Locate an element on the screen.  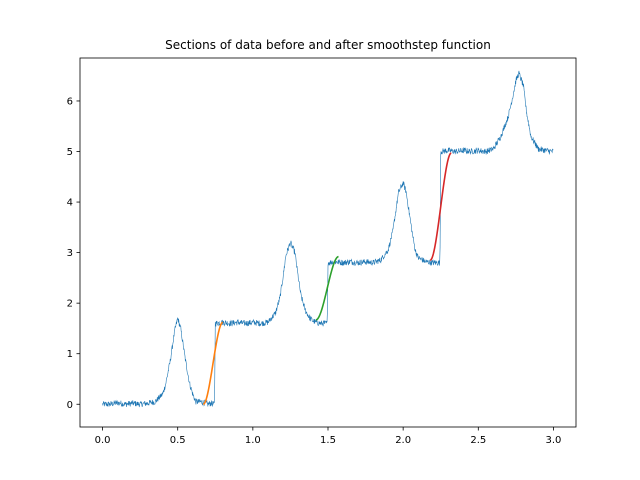
y-tick-label: 1 is located at coordinates (70, 354).